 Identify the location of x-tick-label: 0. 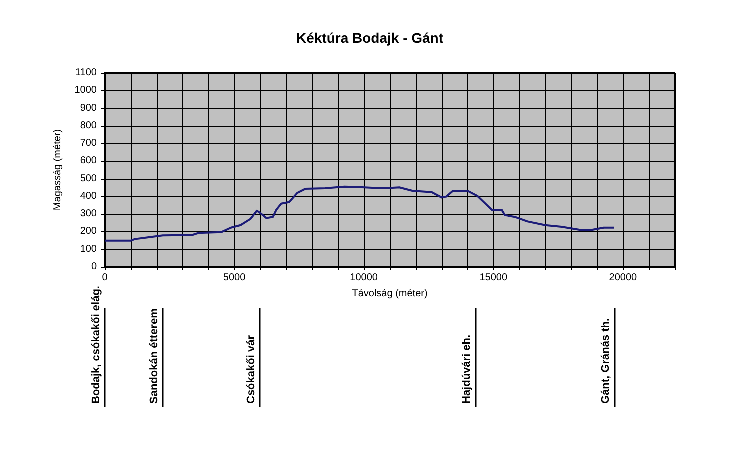
(105, 278).